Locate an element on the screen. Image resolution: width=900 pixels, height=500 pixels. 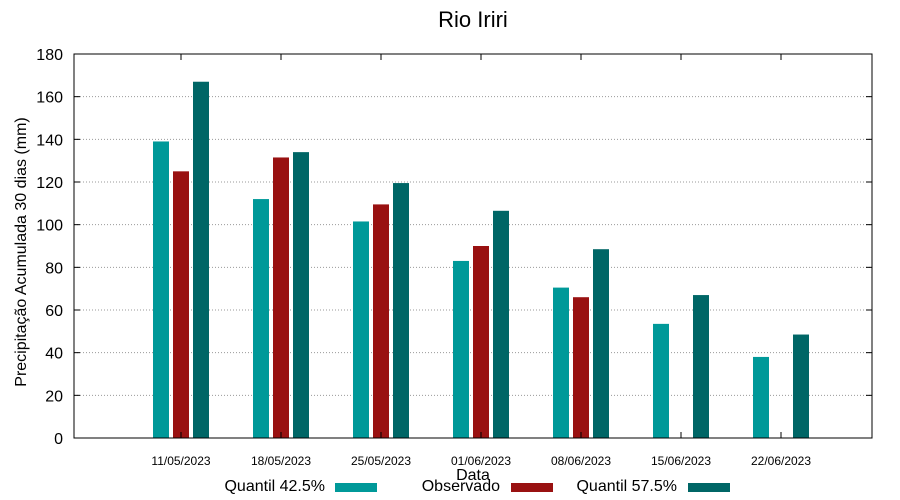
y-tick-label: 60 is located at coordinates (54, 311).